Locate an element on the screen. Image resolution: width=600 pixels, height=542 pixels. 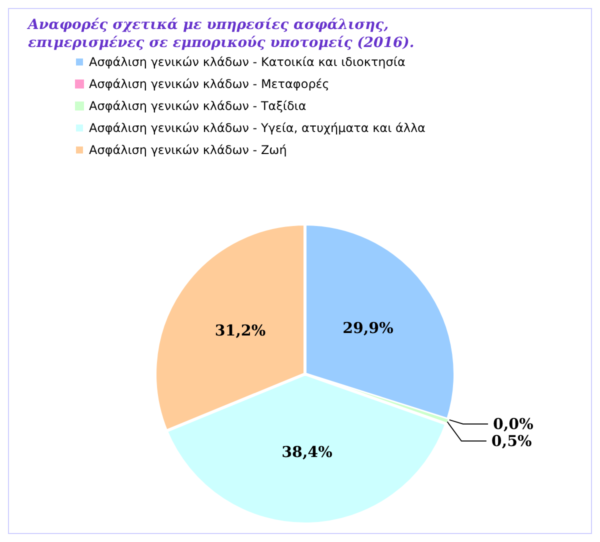
data-label: 0,5% is located at coordinates (511, 441).